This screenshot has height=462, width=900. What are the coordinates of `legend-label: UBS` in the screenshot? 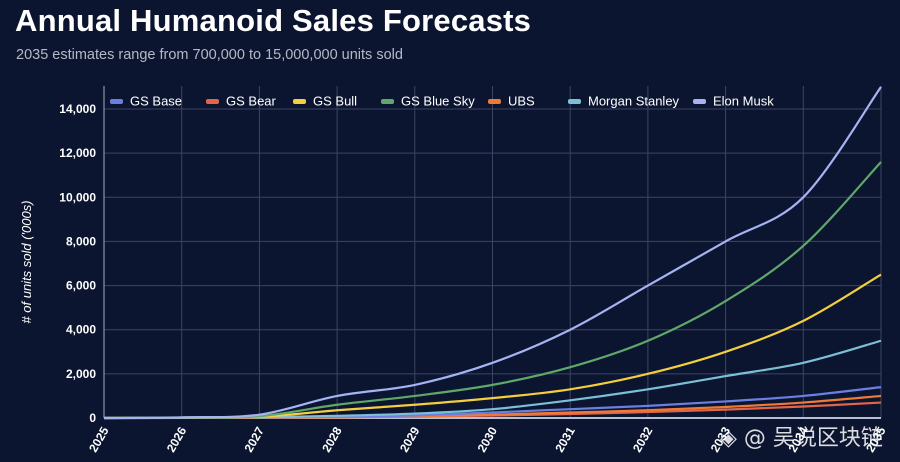 It's located at (521, 101).